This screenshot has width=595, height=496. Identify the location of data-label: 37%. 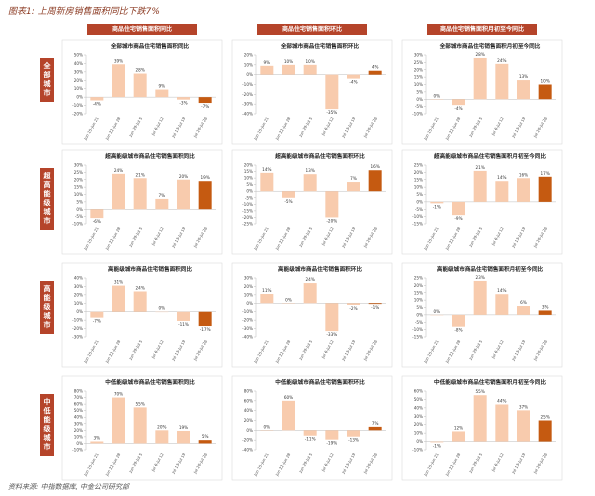
(523, 406).